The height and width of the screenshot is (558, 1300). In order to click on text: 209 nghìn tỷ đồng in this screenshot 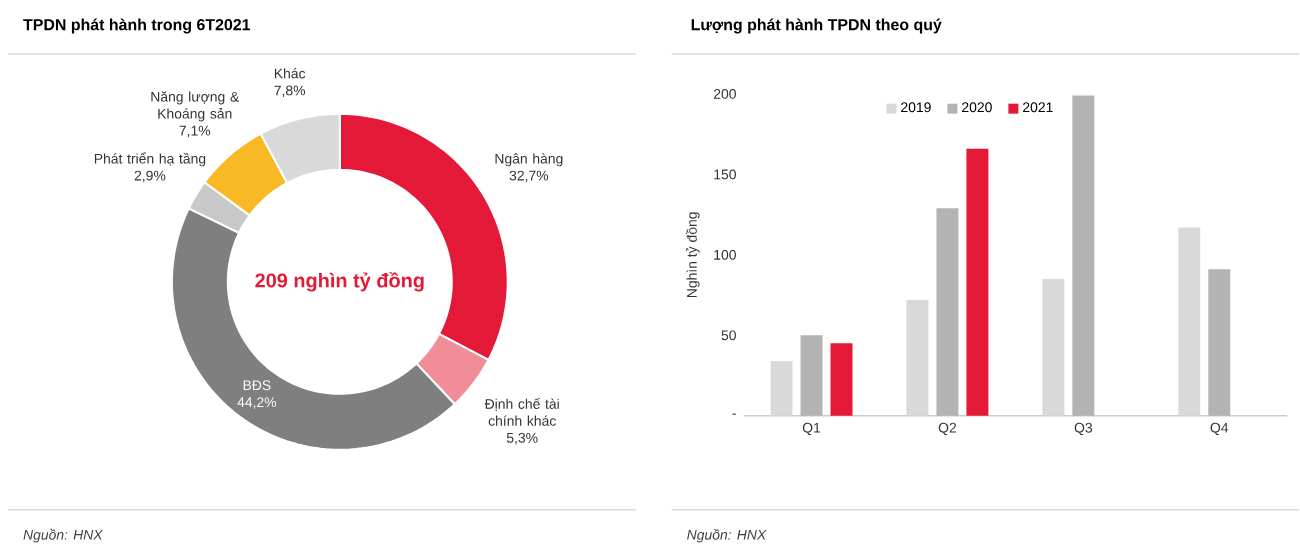, I will do `click(339, 282)`.